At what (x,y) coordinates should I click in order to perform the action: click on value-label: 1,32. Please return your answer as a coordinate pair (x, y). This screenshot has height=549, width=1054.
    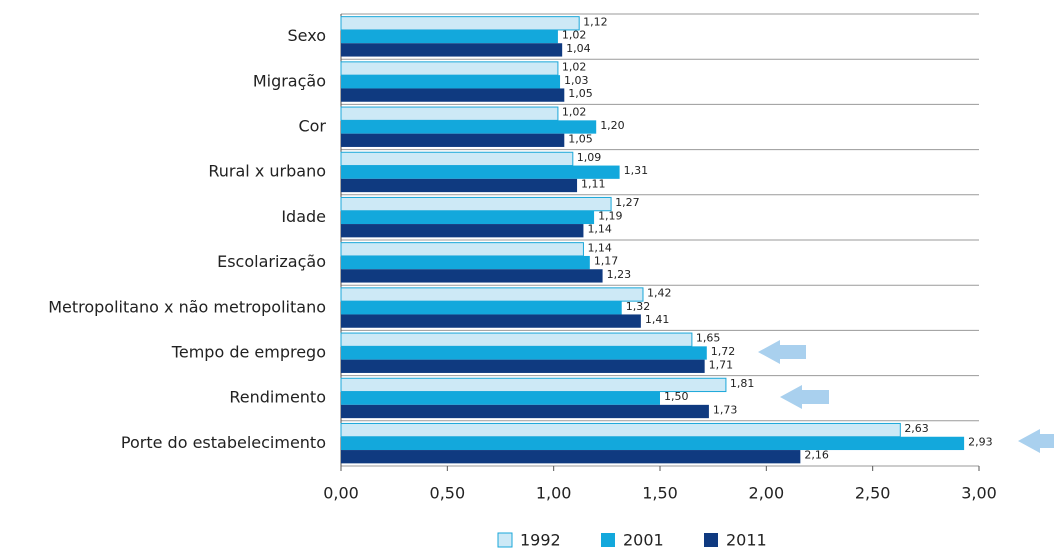
    Looking at the image, I should click on (638, 306).